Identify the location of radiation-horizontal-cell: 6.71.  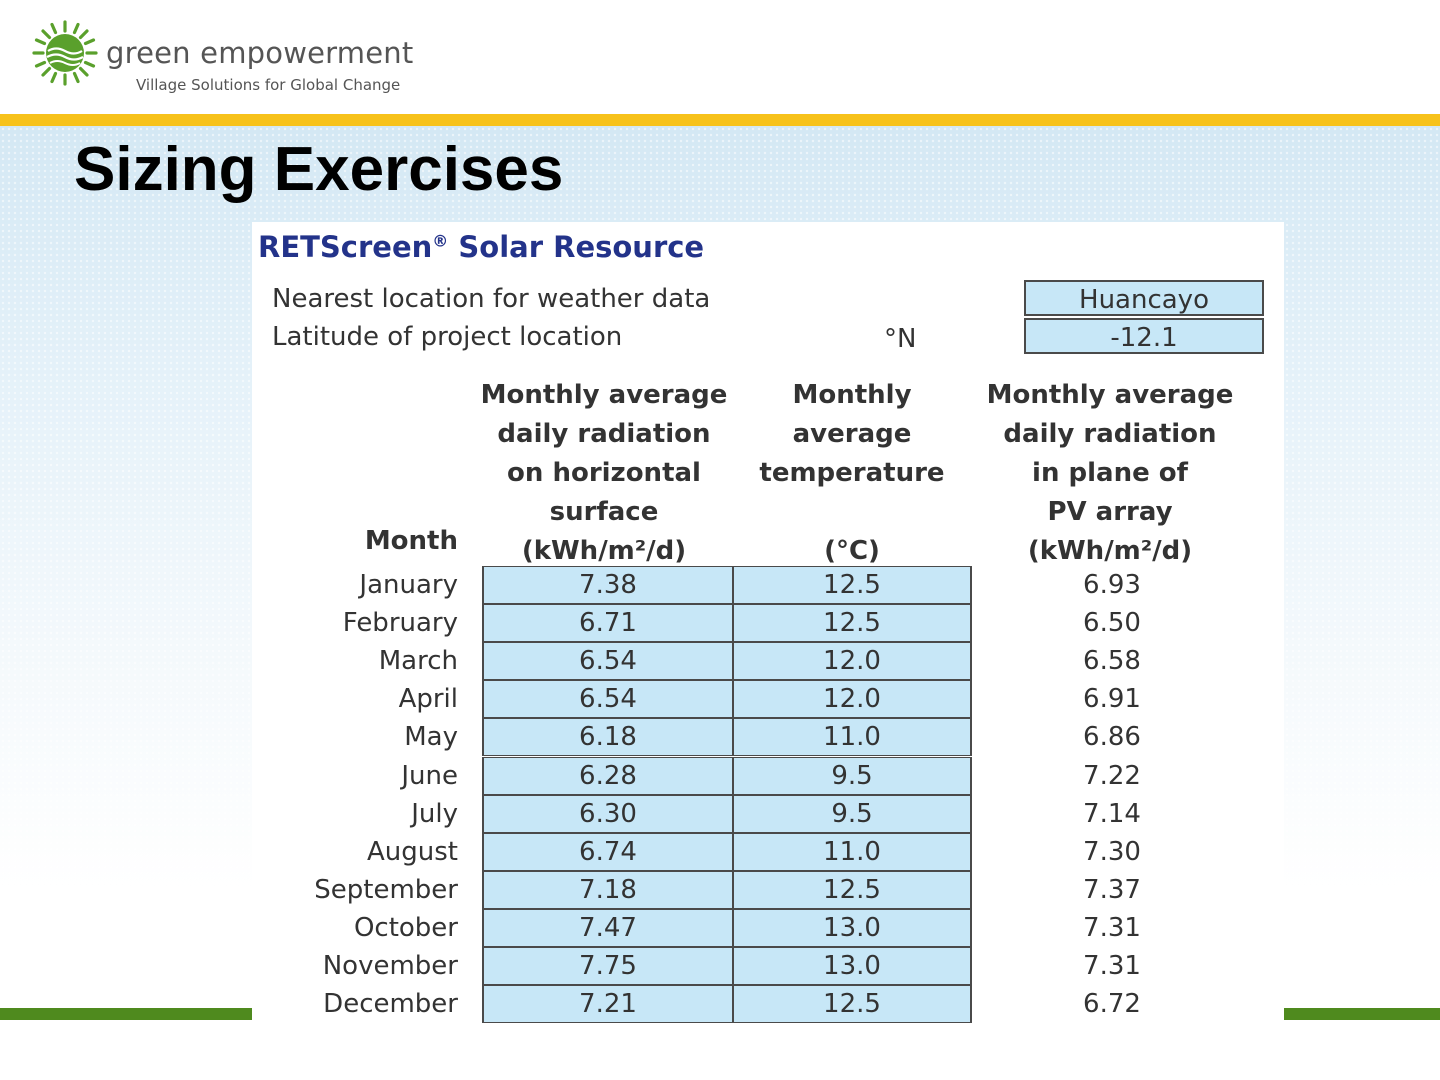
(608, 623).